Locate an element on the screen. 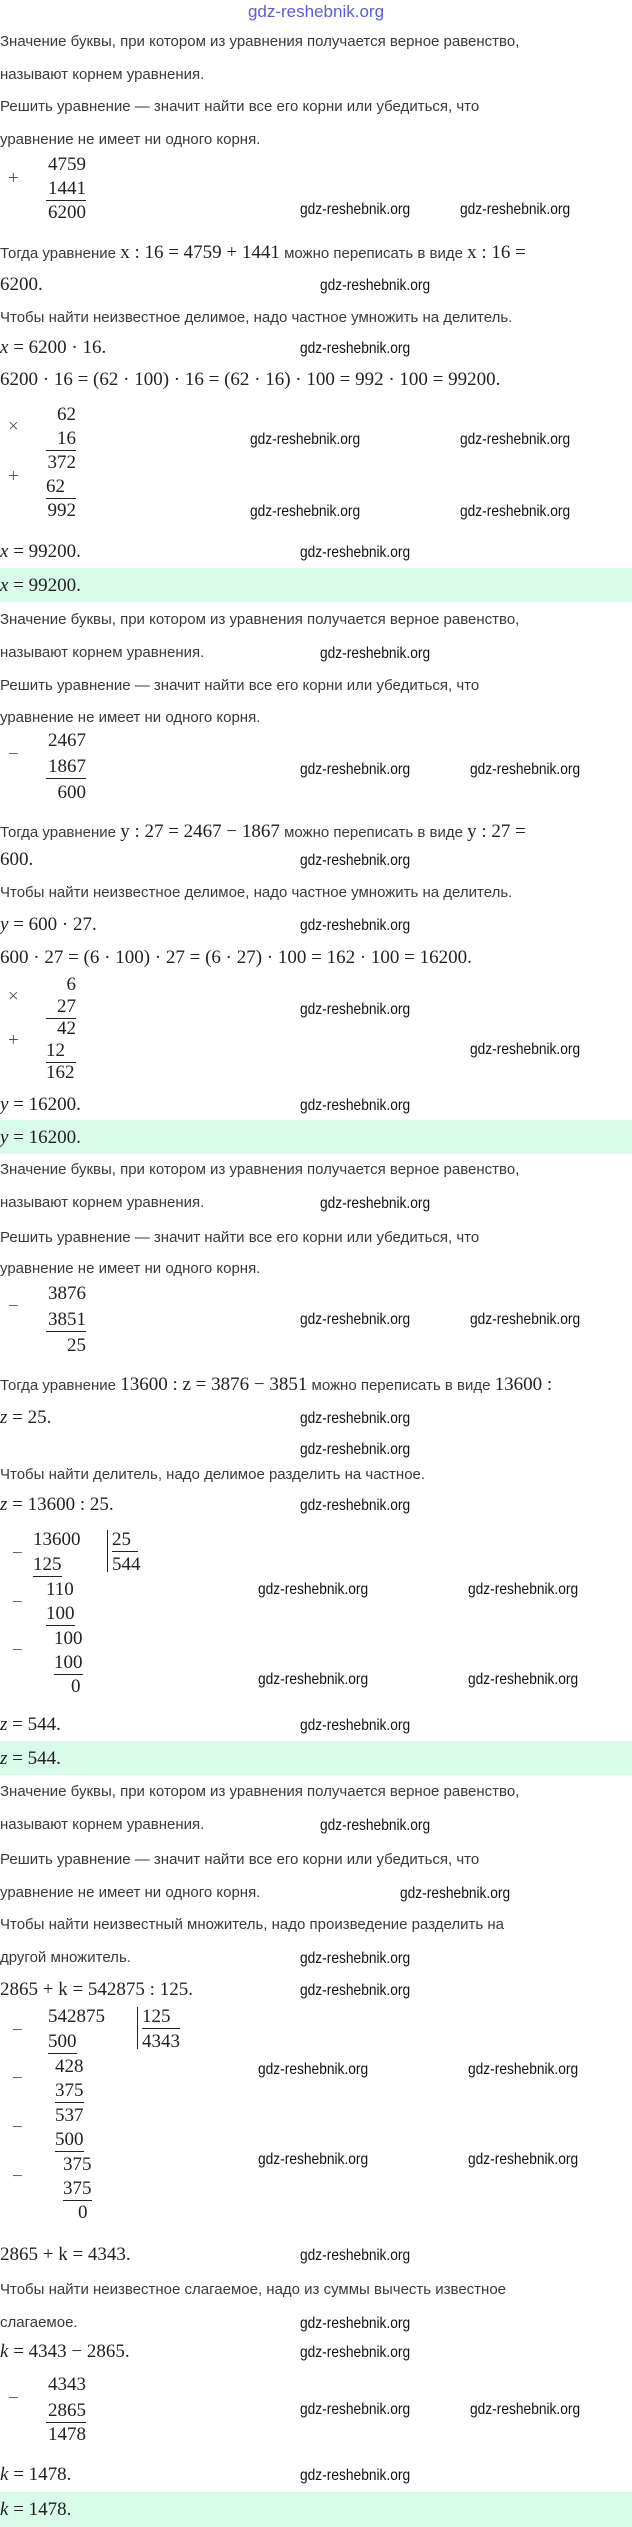  math: y : 27 = is located at coordinates (496, 831).